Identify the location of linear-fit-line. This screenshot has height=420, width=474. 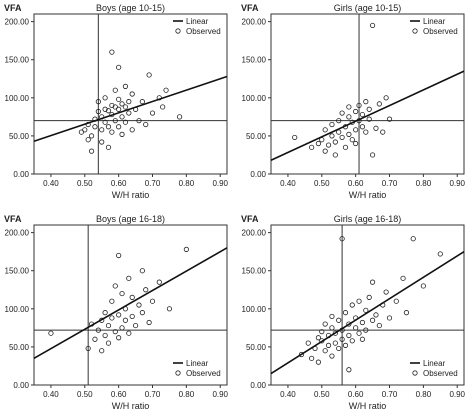
(367, 116).